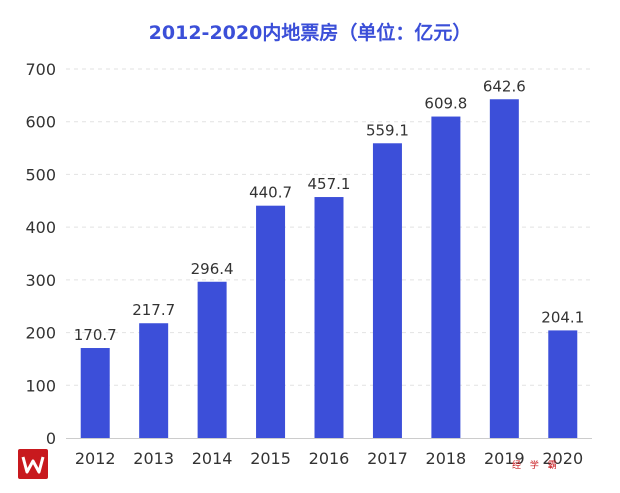 The image size is (620, 493). Describe the element at coordinates (40, 333) in the screenshot. I see `y-tick-label: 200` at that location.